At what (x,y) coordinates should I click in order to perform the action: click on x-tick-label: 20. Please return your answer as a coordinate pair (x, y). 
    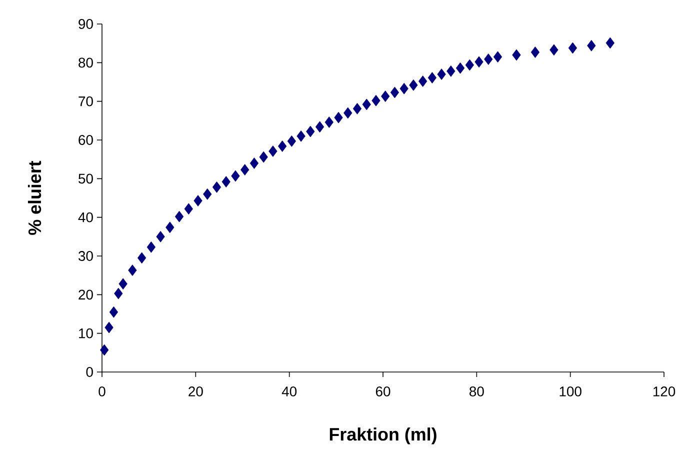
    Looking at the image, I should click on (195, 391).